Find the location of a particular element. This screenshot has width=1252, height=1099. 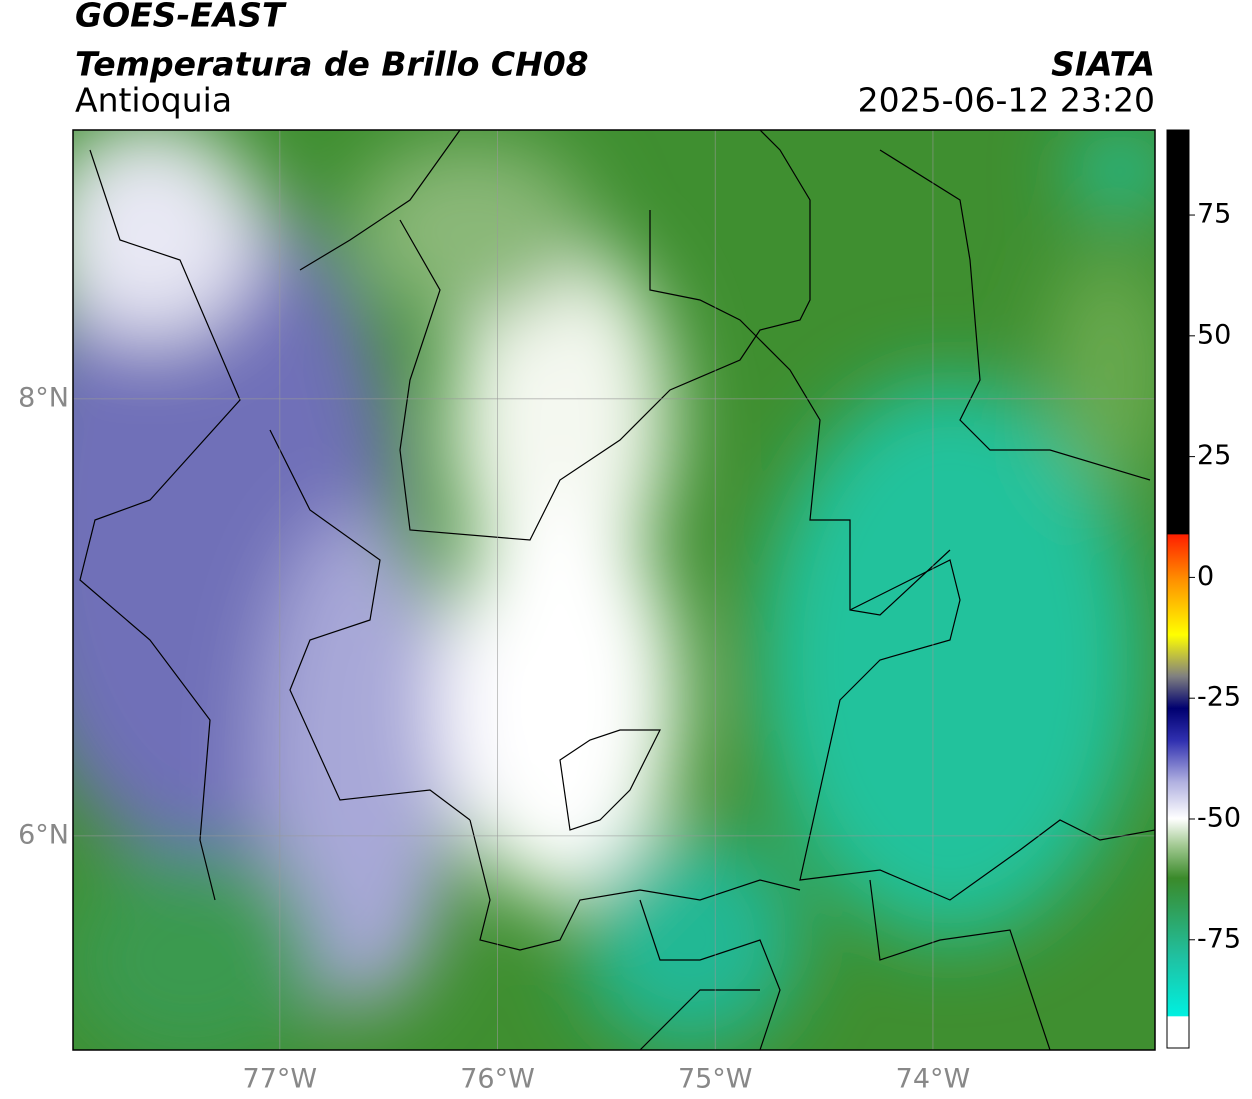

y-tick-label: 6°N is located at coordinates (43, 834).